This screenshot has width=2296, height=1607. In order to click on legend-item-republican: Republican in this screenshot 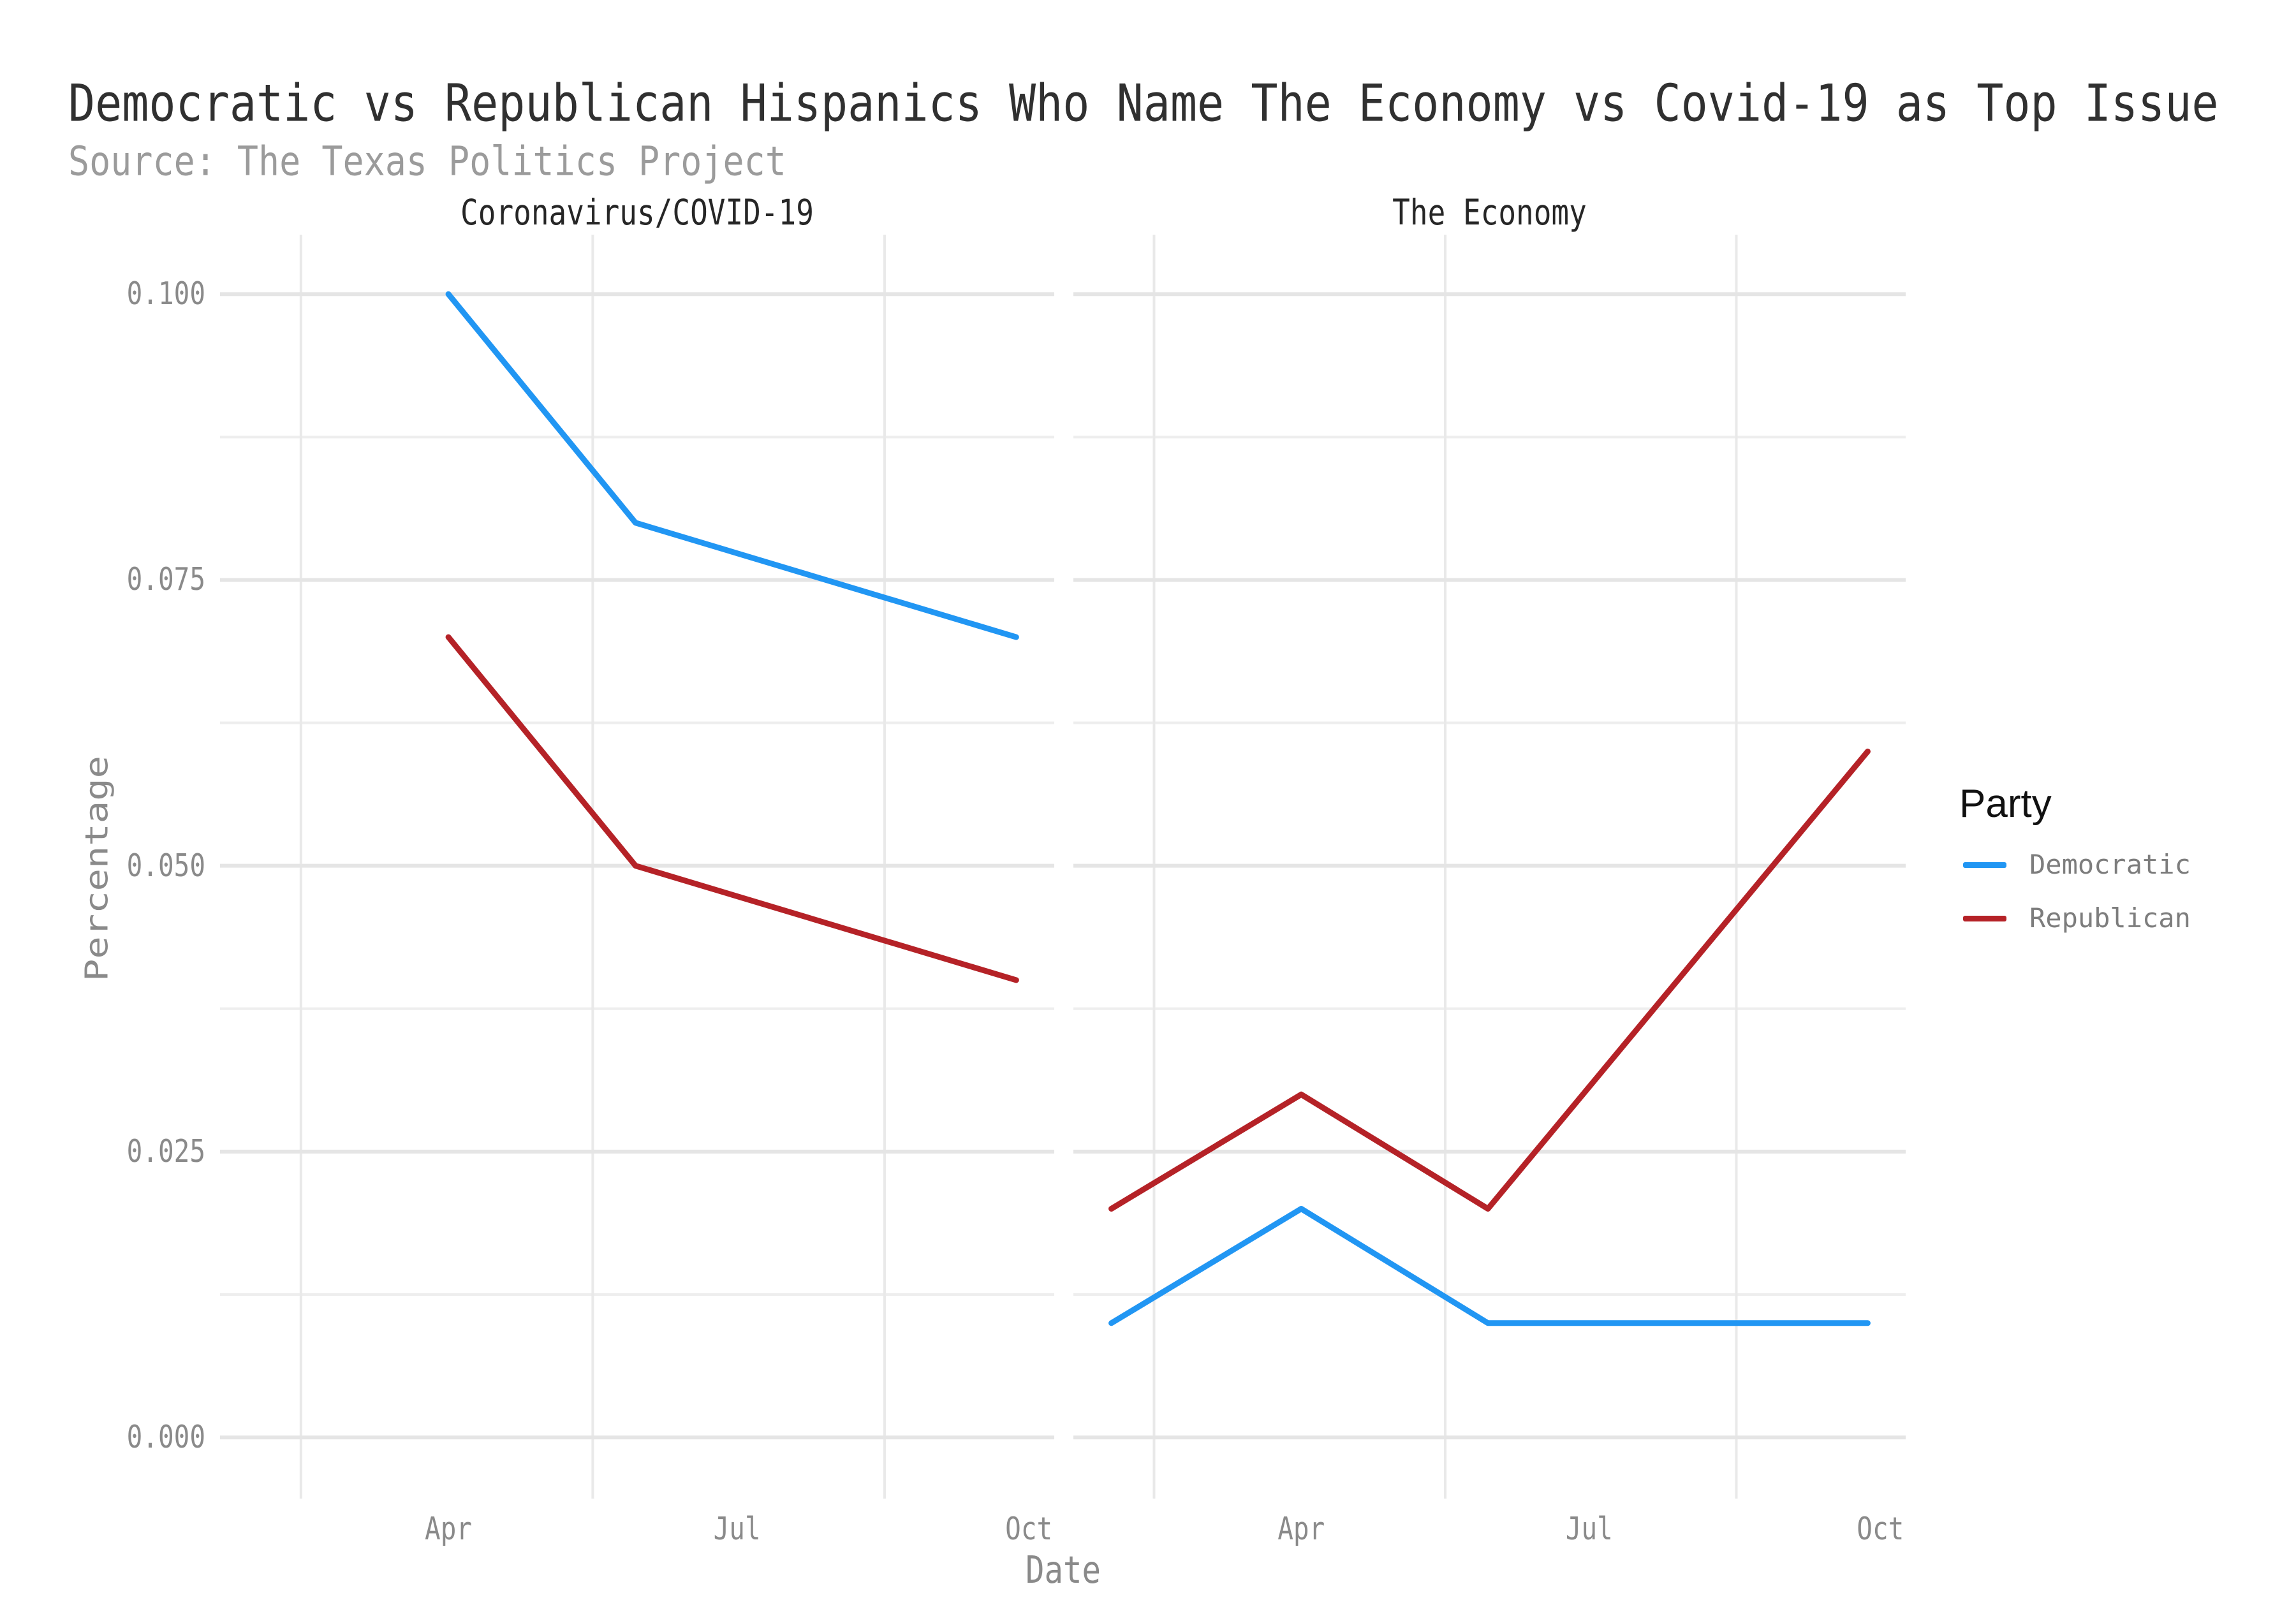, I will do `click(2075, 918)`.